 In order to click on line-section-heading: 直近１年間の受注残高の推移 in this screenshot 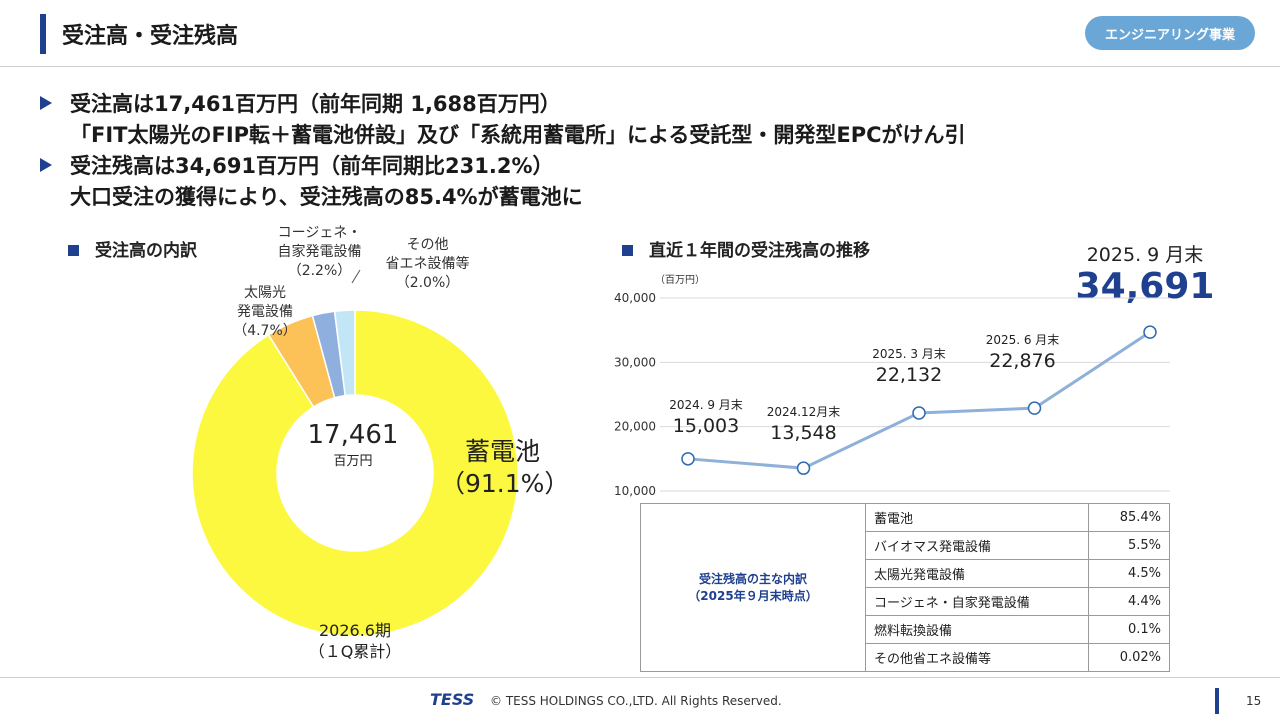, I will do `click(746, 248)`.